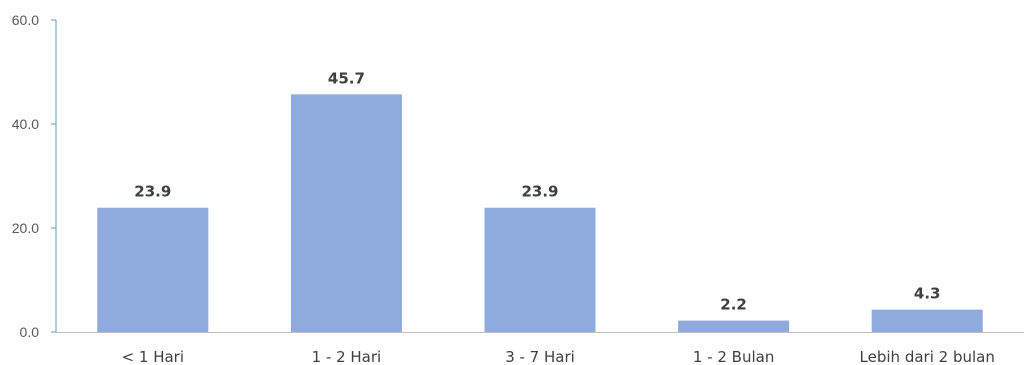  What do you see at coordinates (25, 228) in the screenshot?
I see `y-tick-label: 20.0` at bounding box center [25, 228].